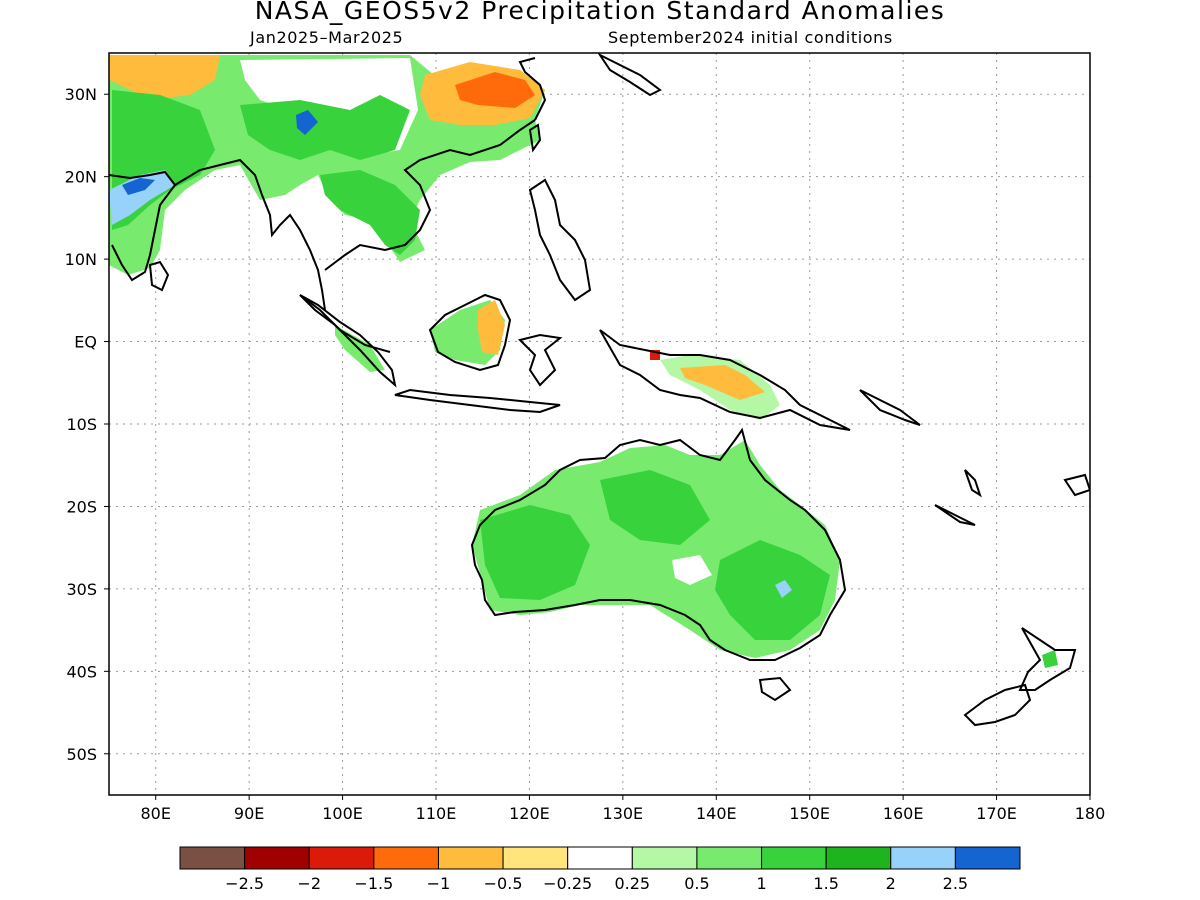  Describe the element at coordinates (430, 195) in the screenshot. I see `coast-indochina` at that location.